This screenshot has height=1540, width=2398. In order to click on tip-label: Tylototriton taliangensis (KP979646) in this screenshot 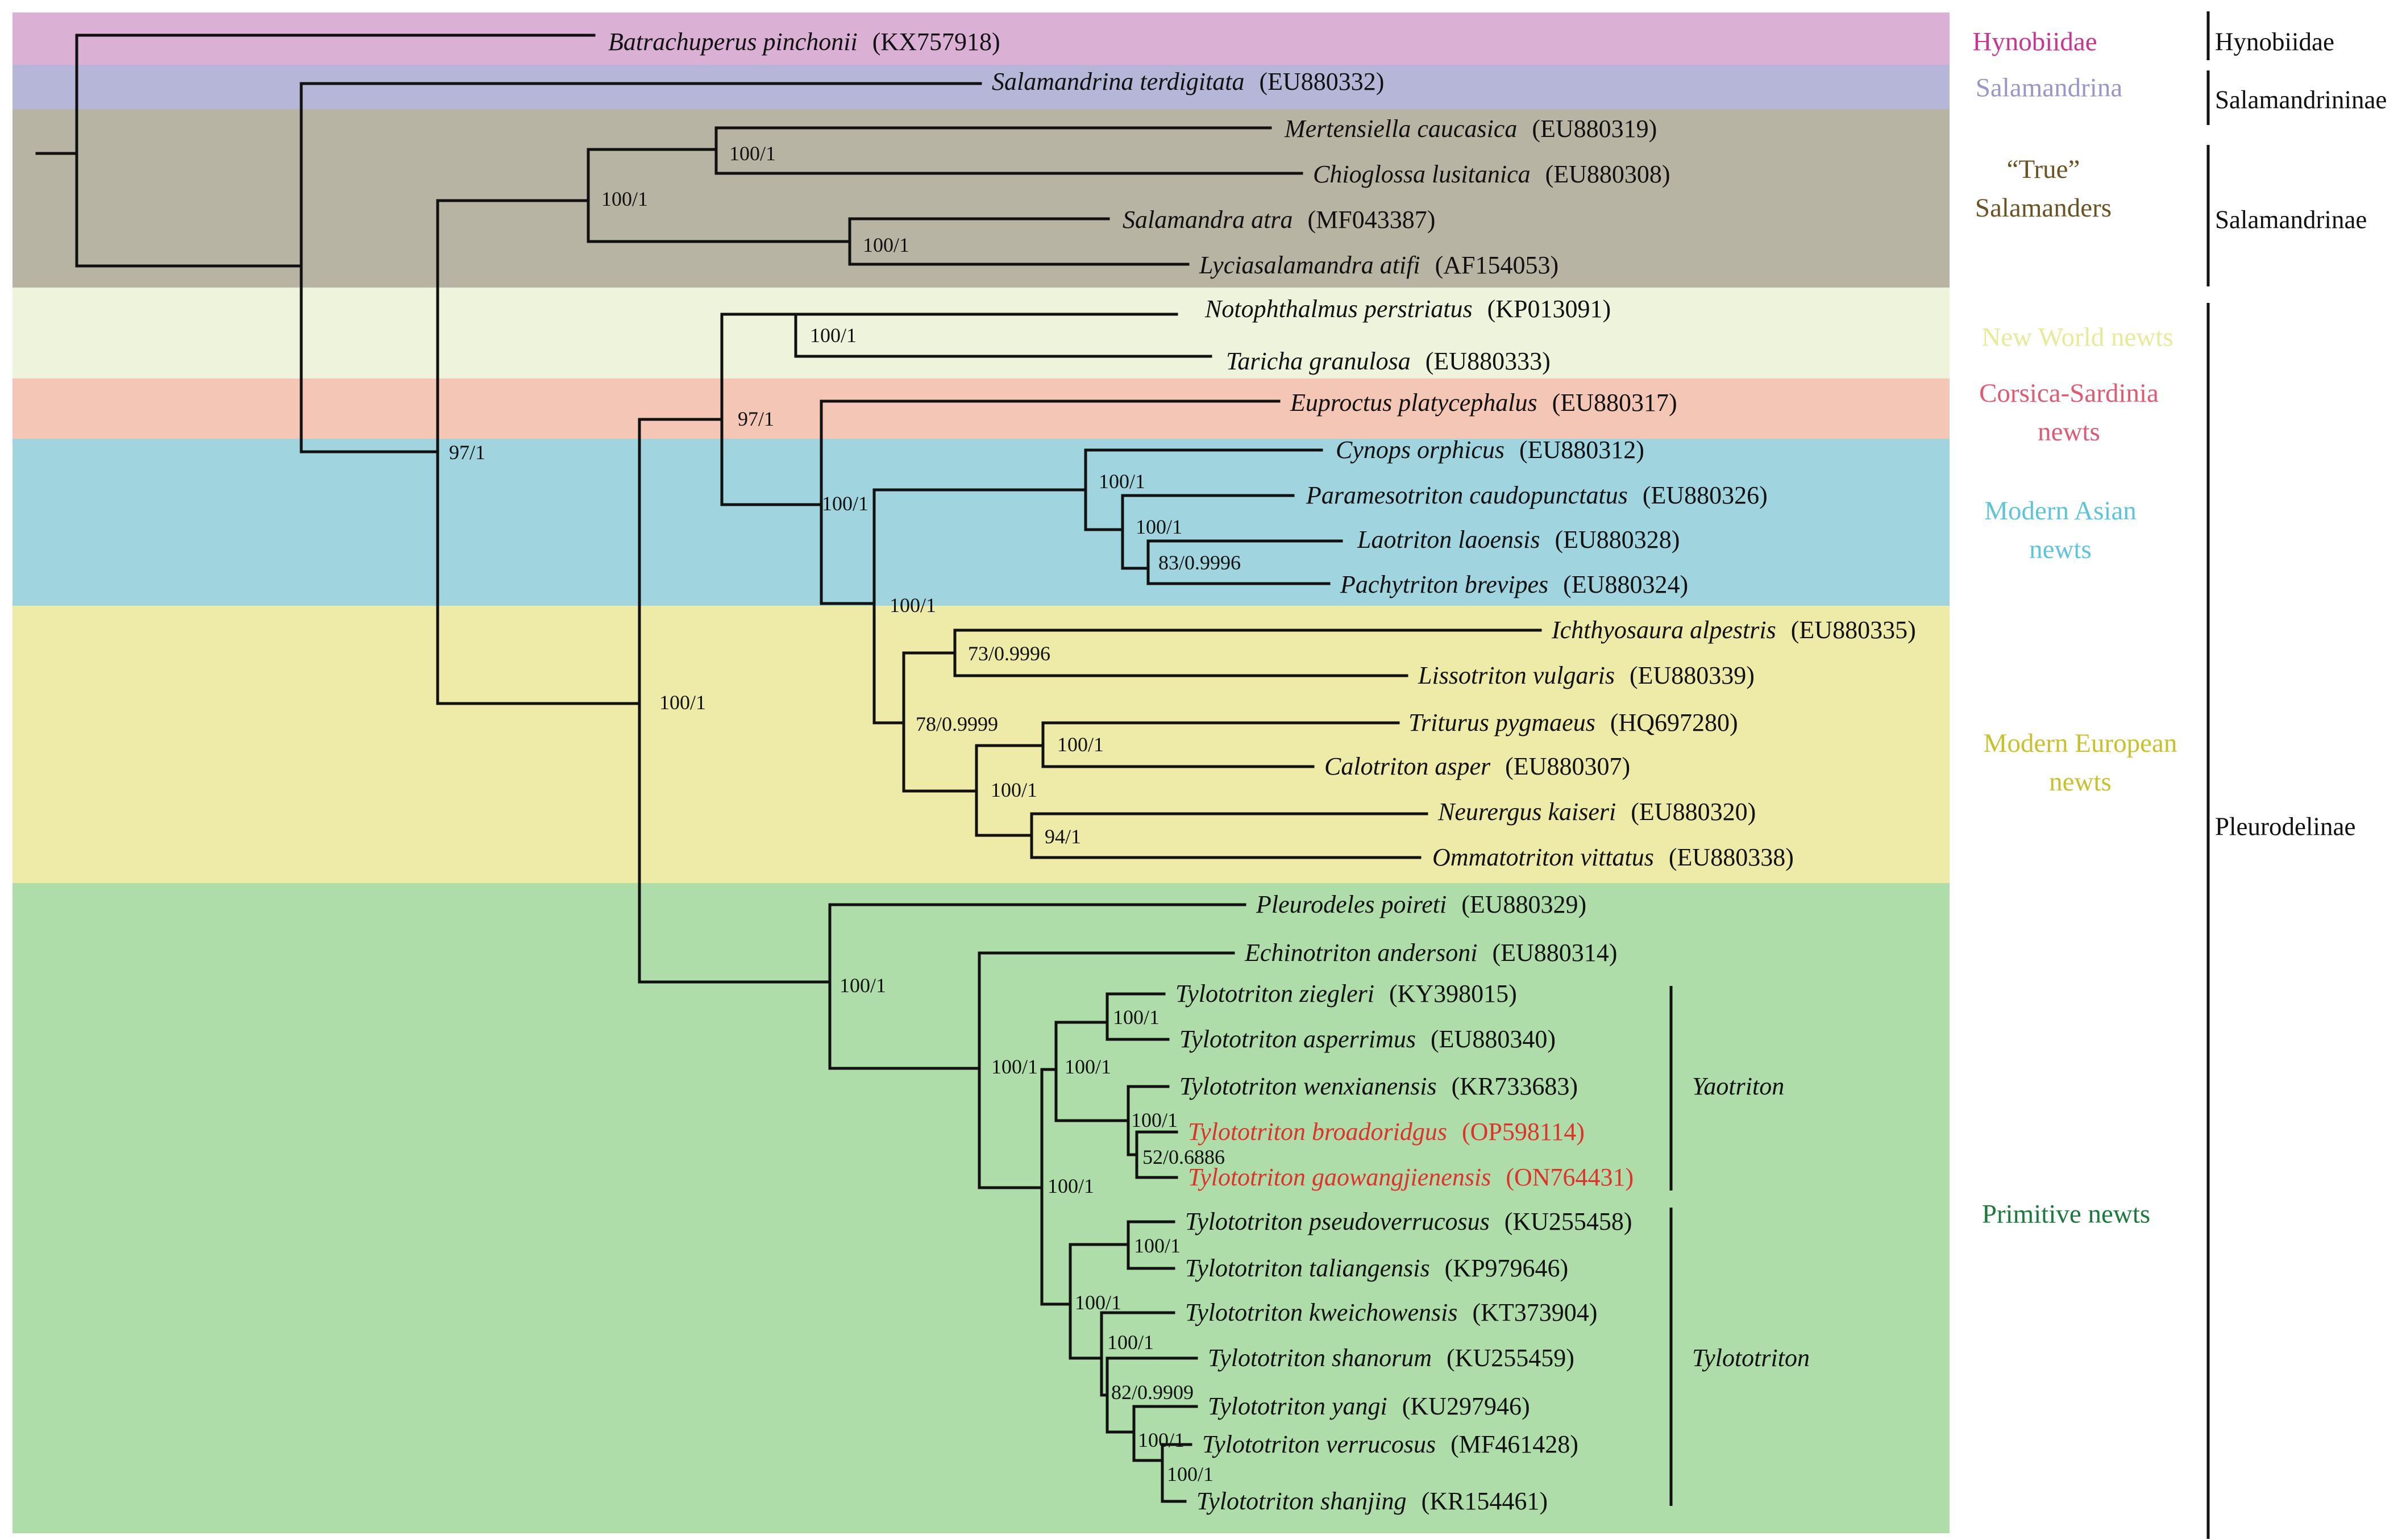, I will do `click(1377, 1268)`.